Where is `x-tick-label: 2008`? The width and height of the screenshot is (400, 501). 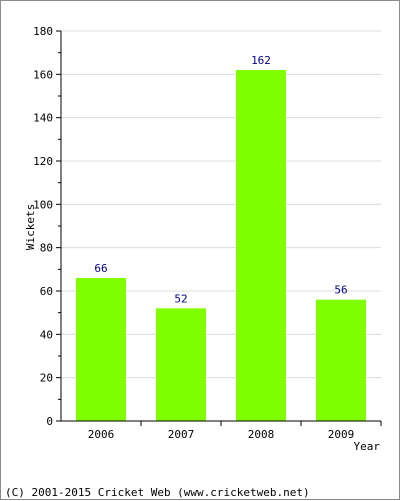
x-tick-label: 2008 is located at coordinates (261, 434).